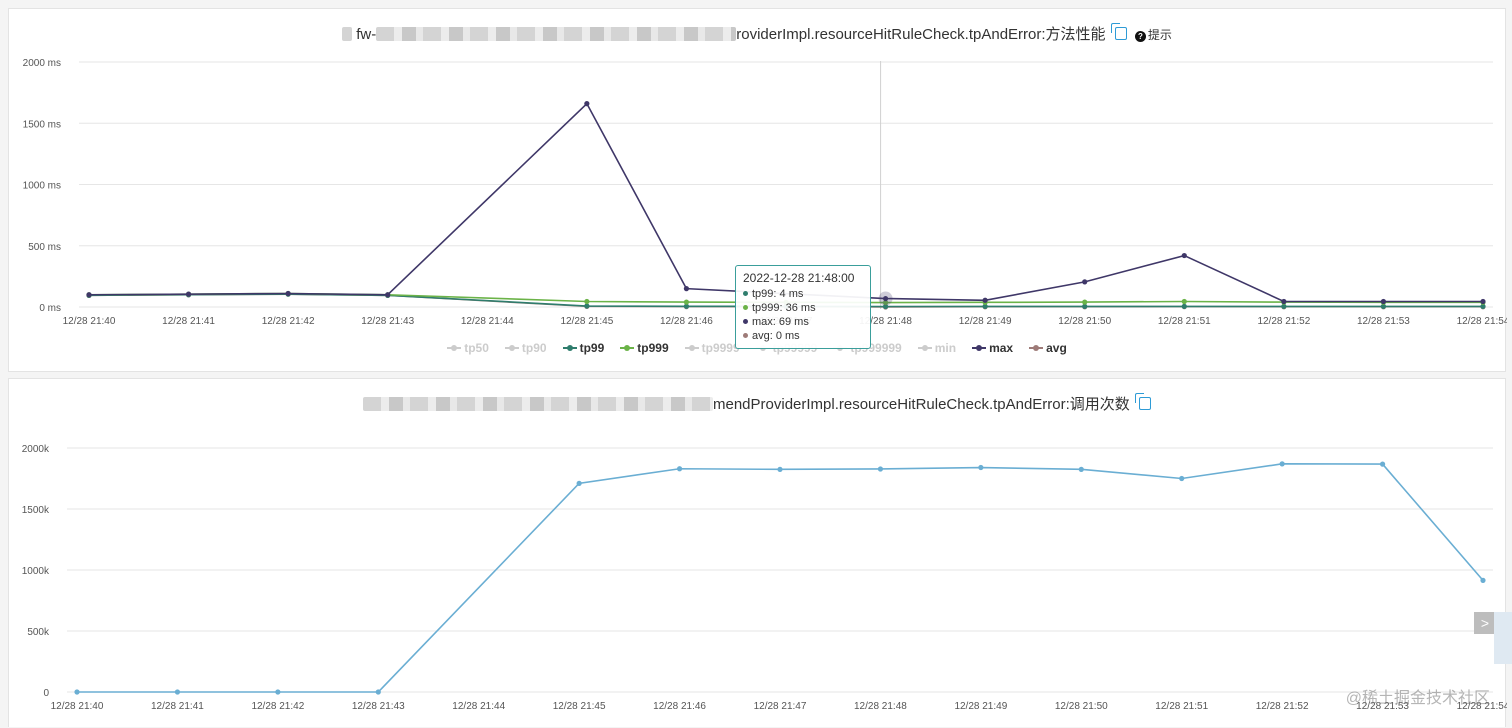  Describe the element at coordinates (1056, 348) in the screenshot. I see `legend-label: avg` at that location.